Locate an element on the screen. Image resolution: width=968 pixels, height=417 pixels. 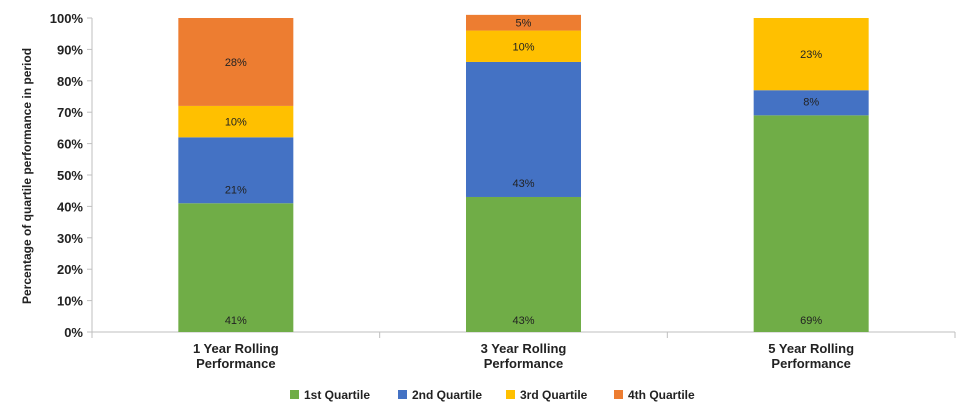
y-tick-label: 100% is located at coordinates (67, 18).